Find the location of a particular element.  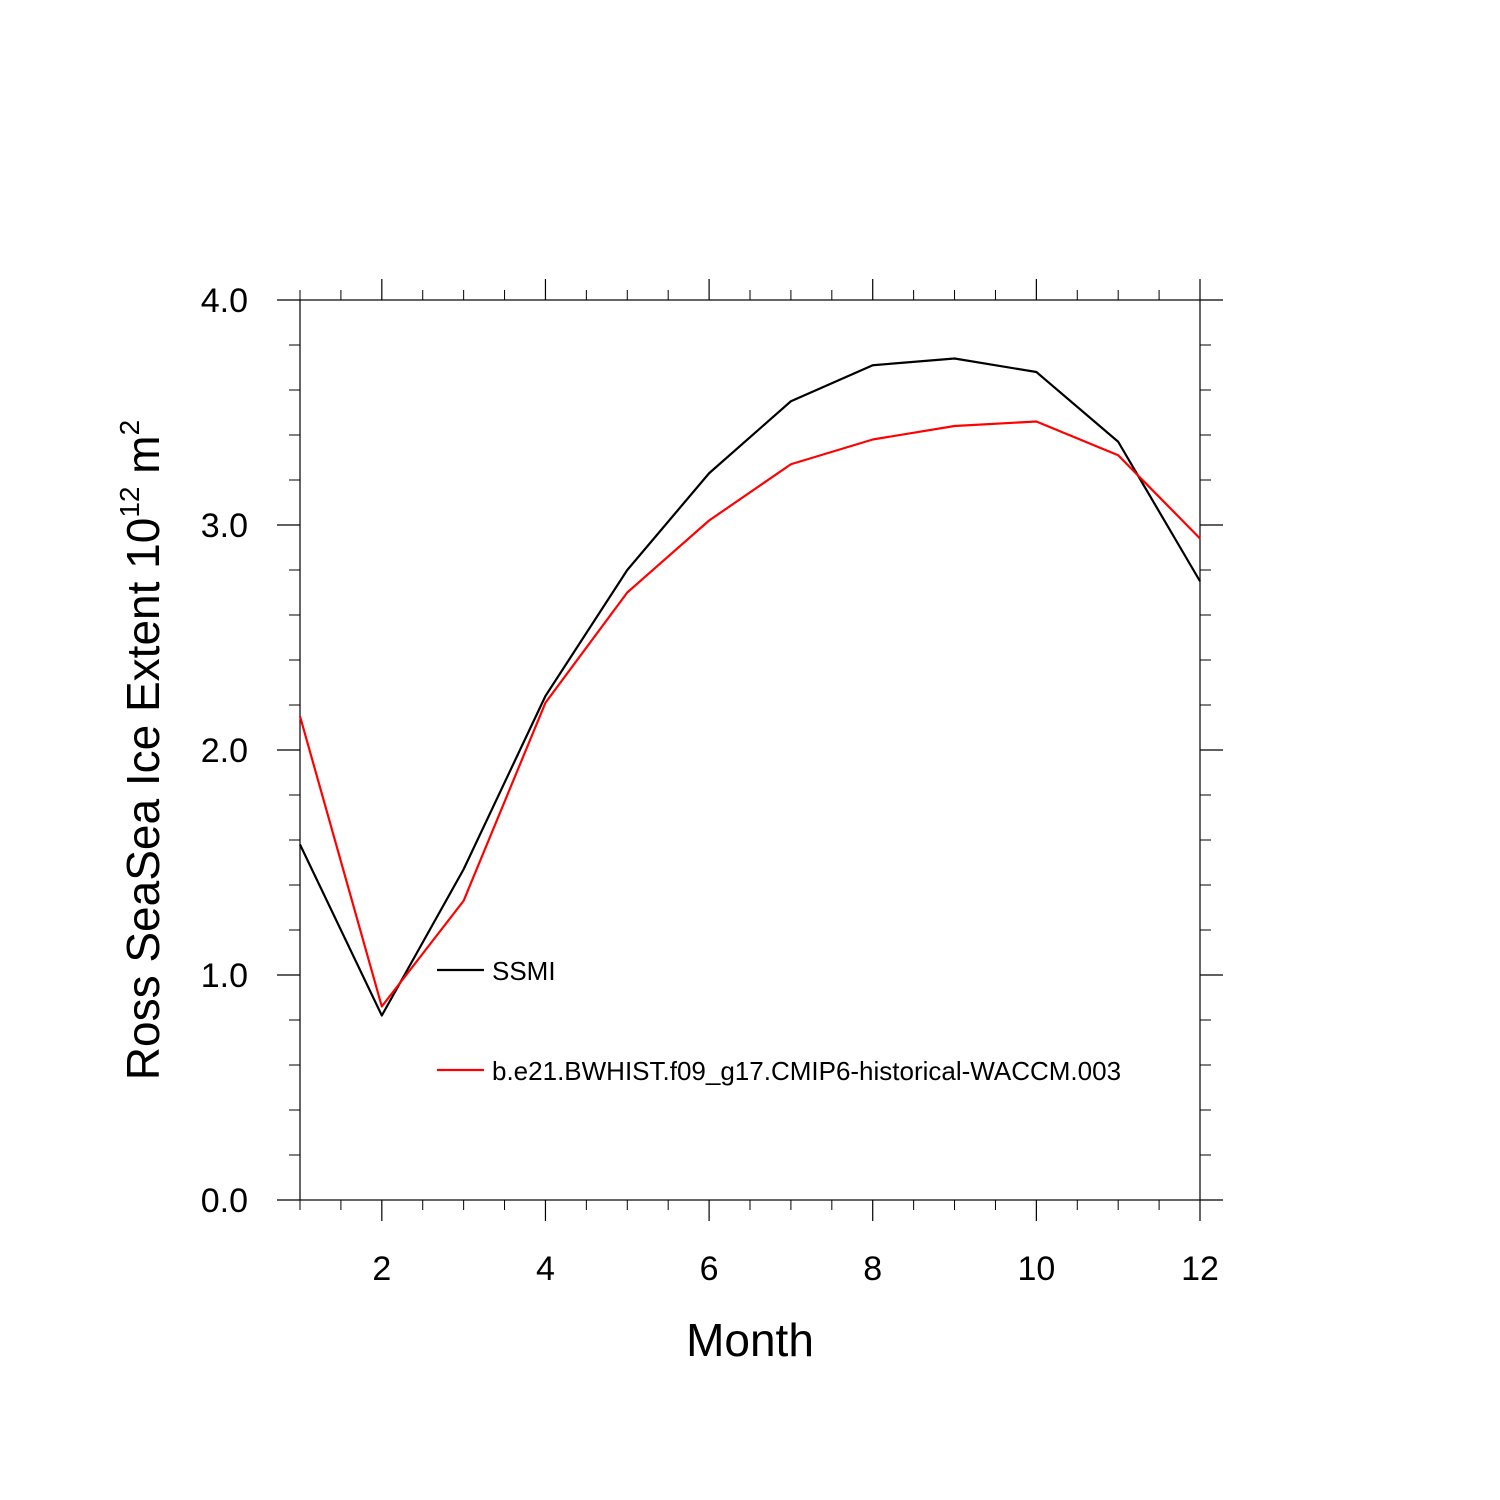

y-axis-label: Ross SeaSea Ice Extent 1012 m2 is located at coordinates (141, 750).